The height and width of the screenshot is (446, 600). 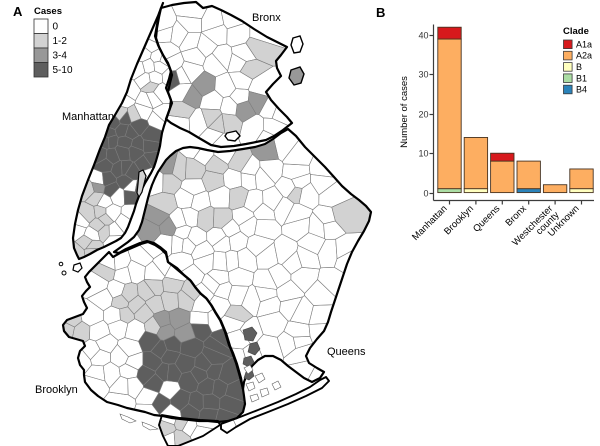 What do you see at coordinates (60, 56) in the screenshot?
I see `svg-text: 3-4` at bounding box center [60, 56].